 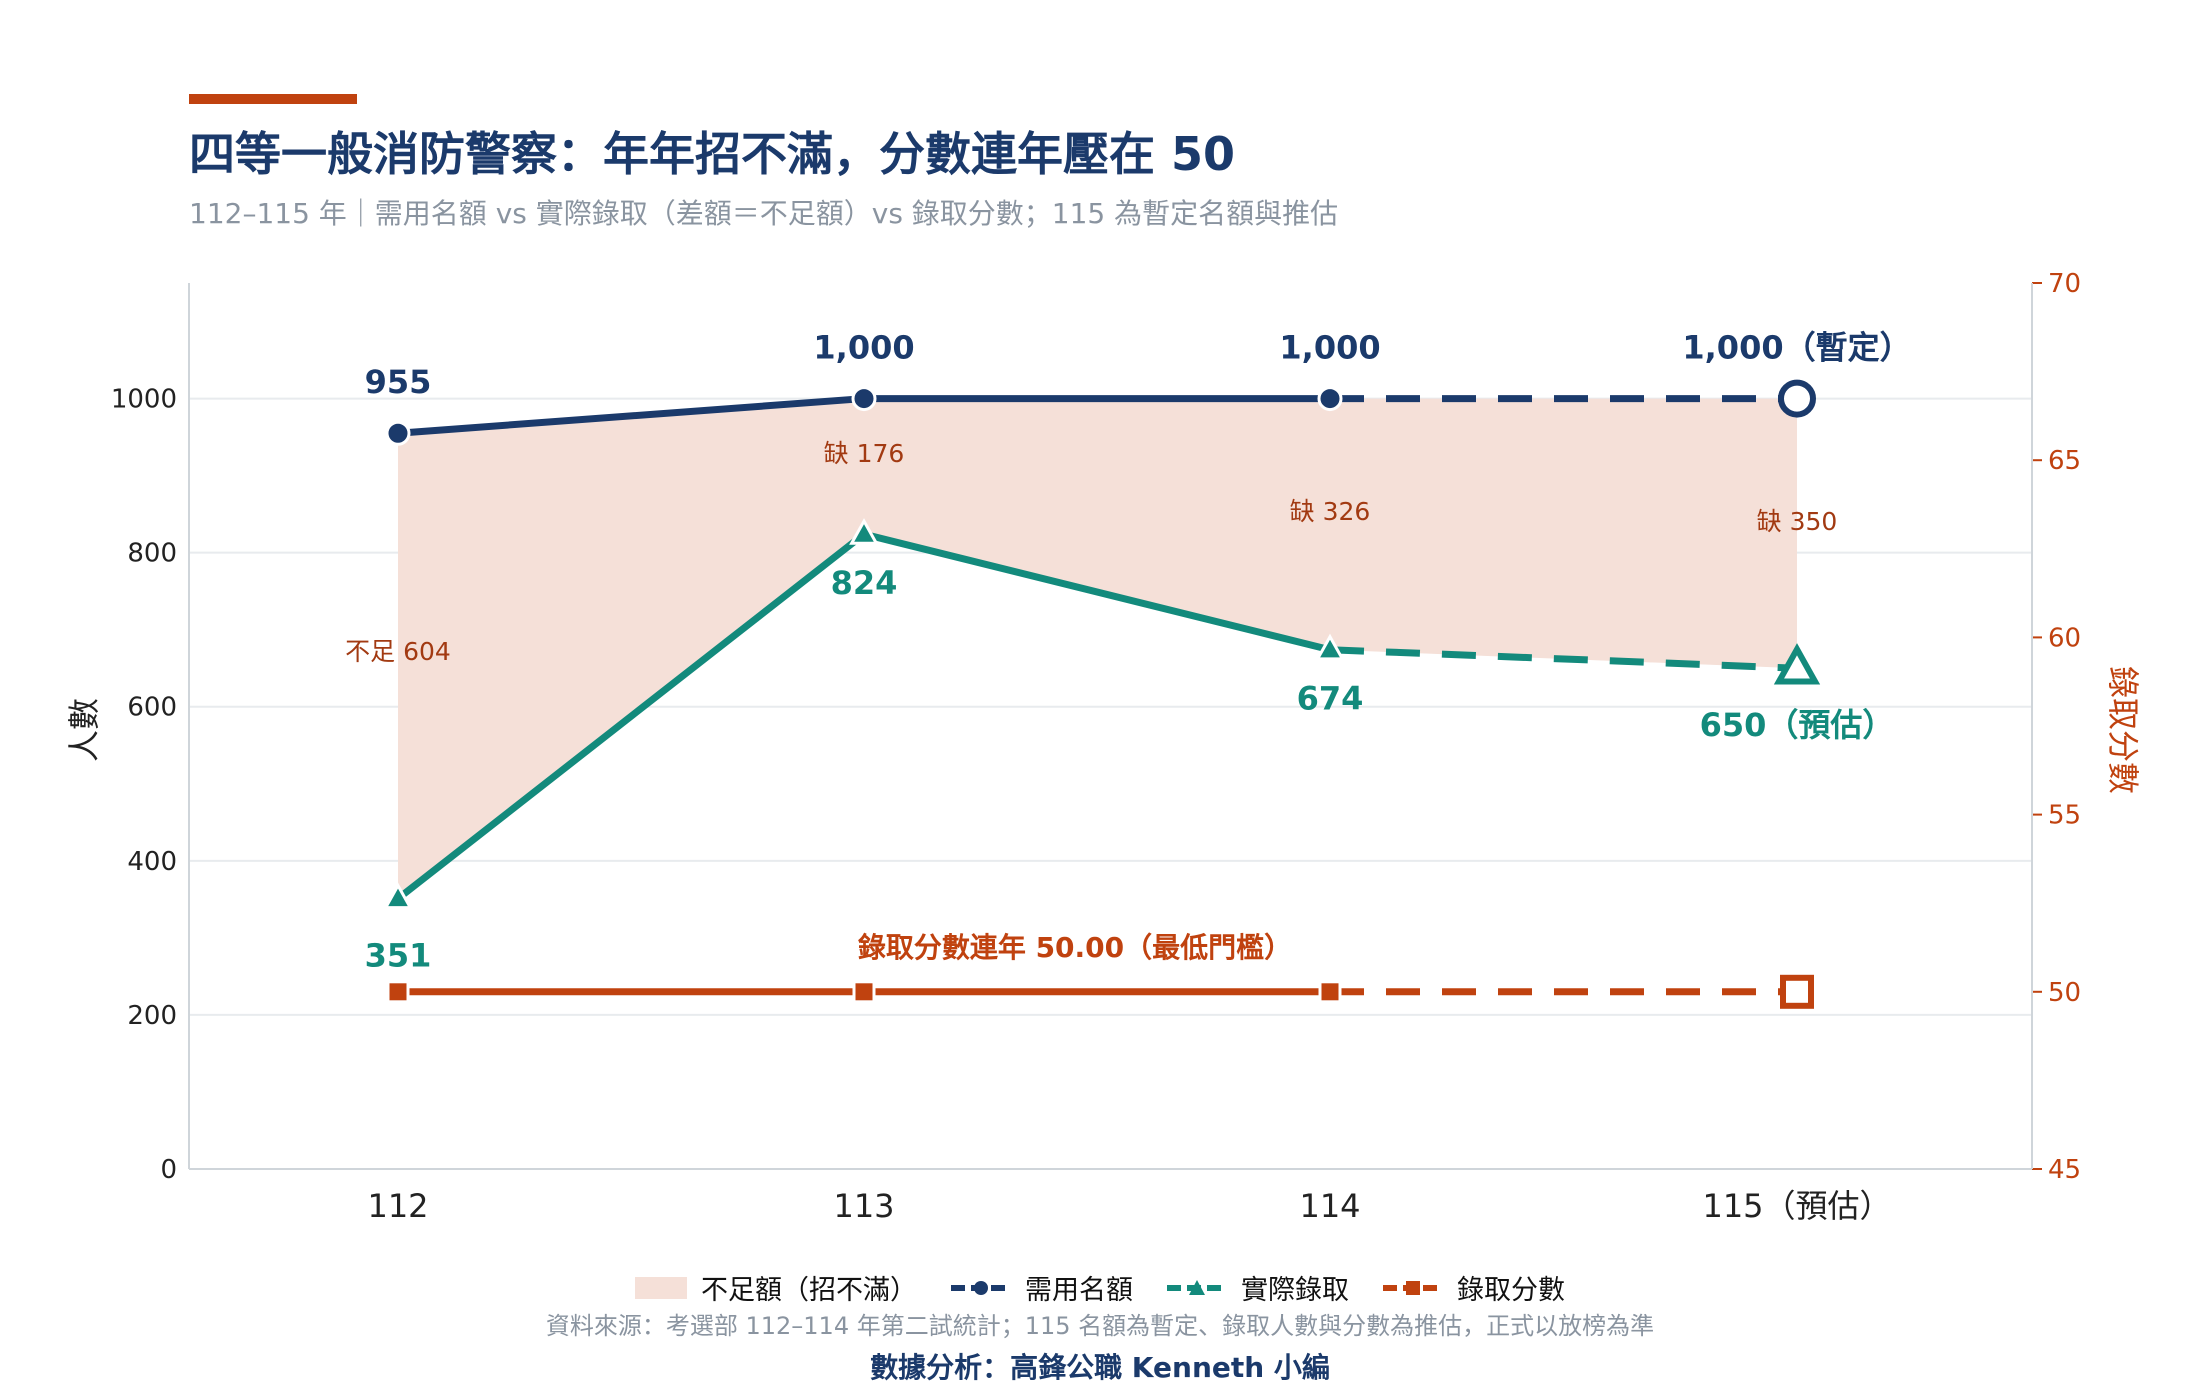 What do you see at coordinates (1295, 1290) in the screenshot?
I see `legend-label-admitted: 實際錄取` at bounding box center [1295, 1290].